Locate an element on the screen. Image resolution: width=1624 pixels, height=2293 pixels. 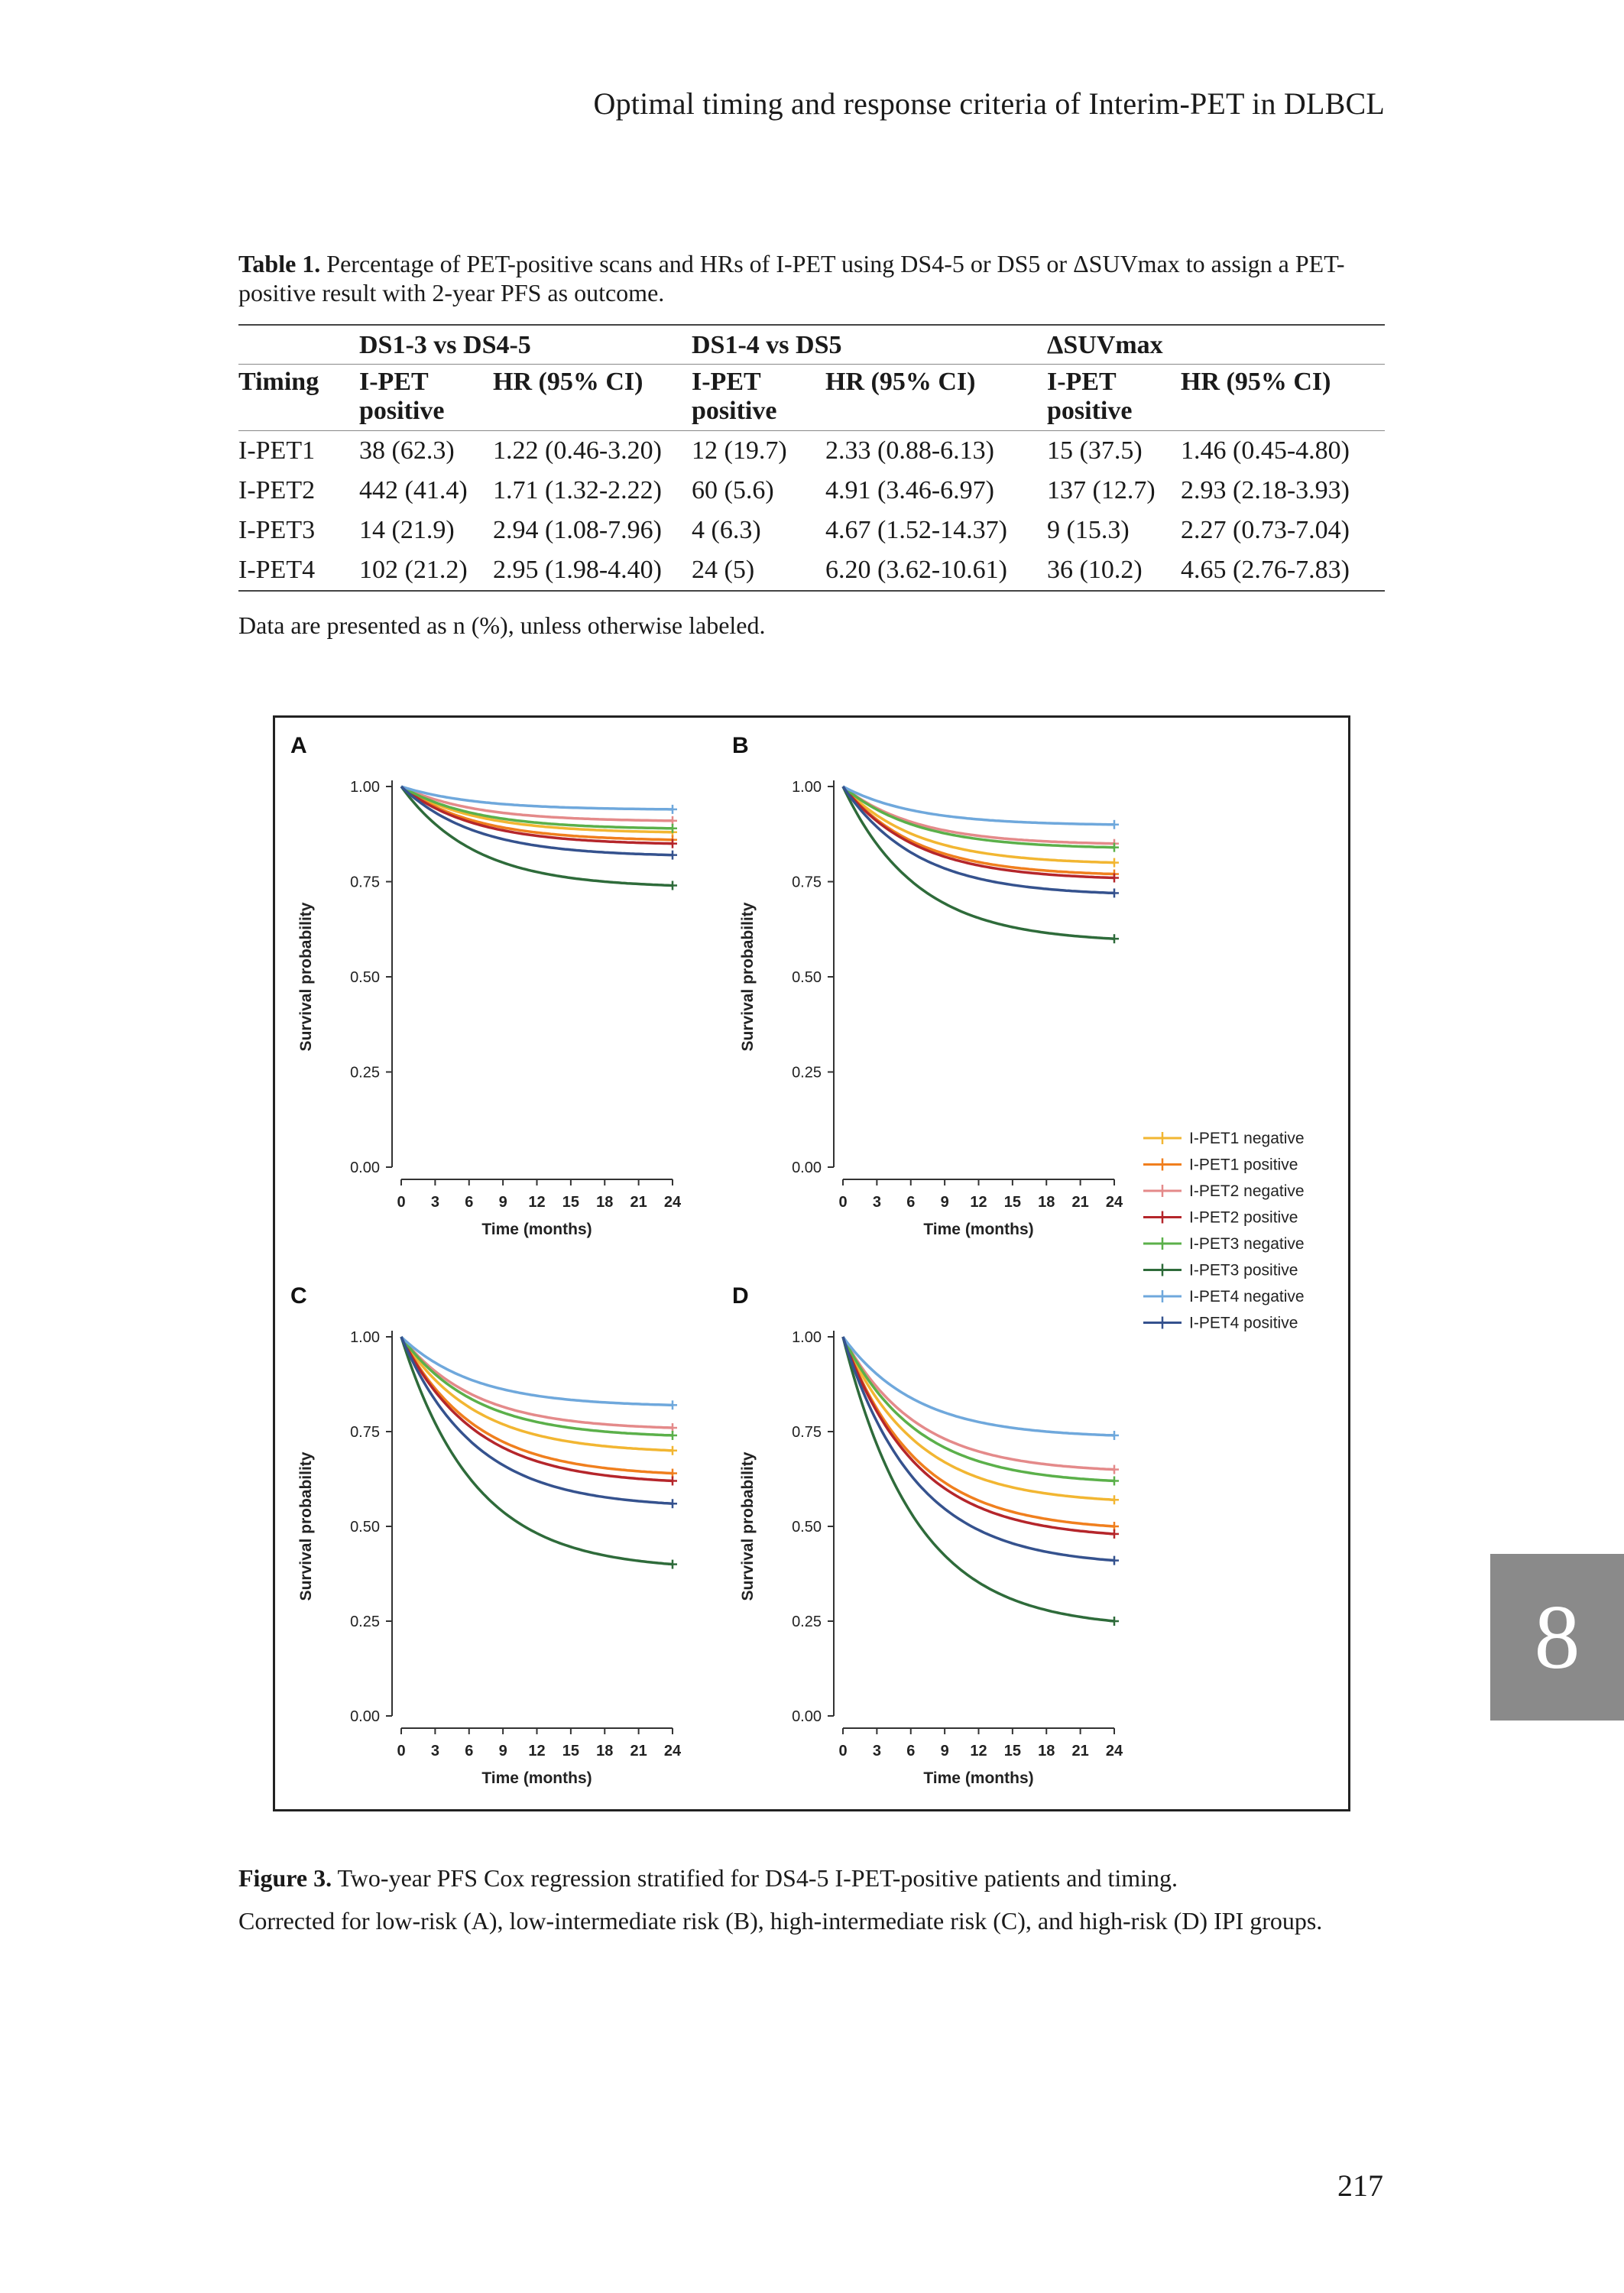
cell-timing: I-PET3 is located at coordinates (277, 530).